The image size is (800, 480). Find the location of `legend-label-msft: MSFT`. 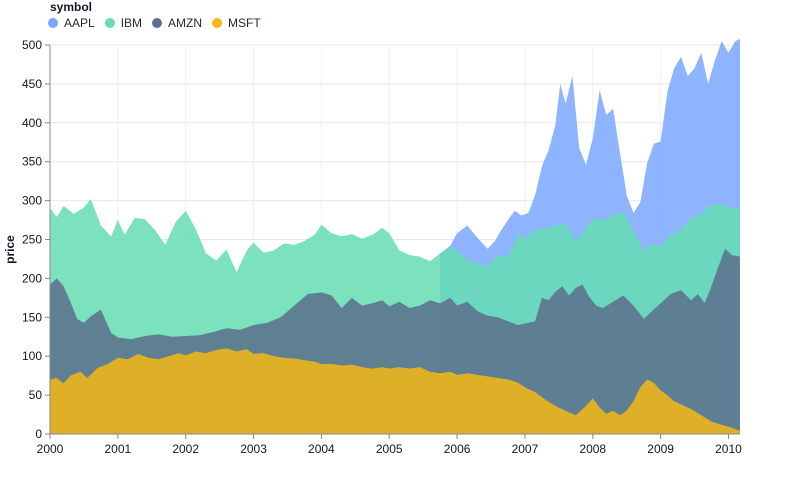

legend-label-msft: MSFT is located at coordinates (244, 23).